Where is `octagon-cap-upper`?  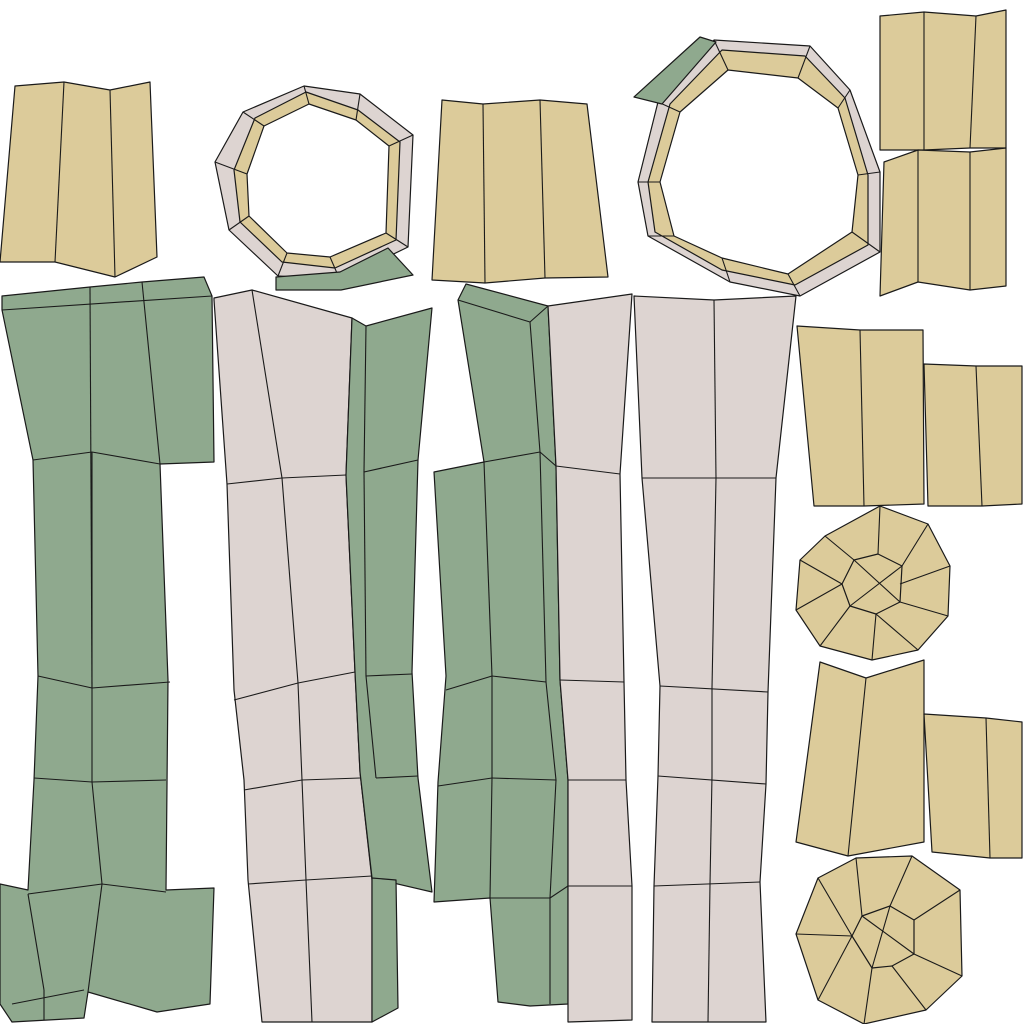
octagon-cap-upper is located at coordinates (873, 583).